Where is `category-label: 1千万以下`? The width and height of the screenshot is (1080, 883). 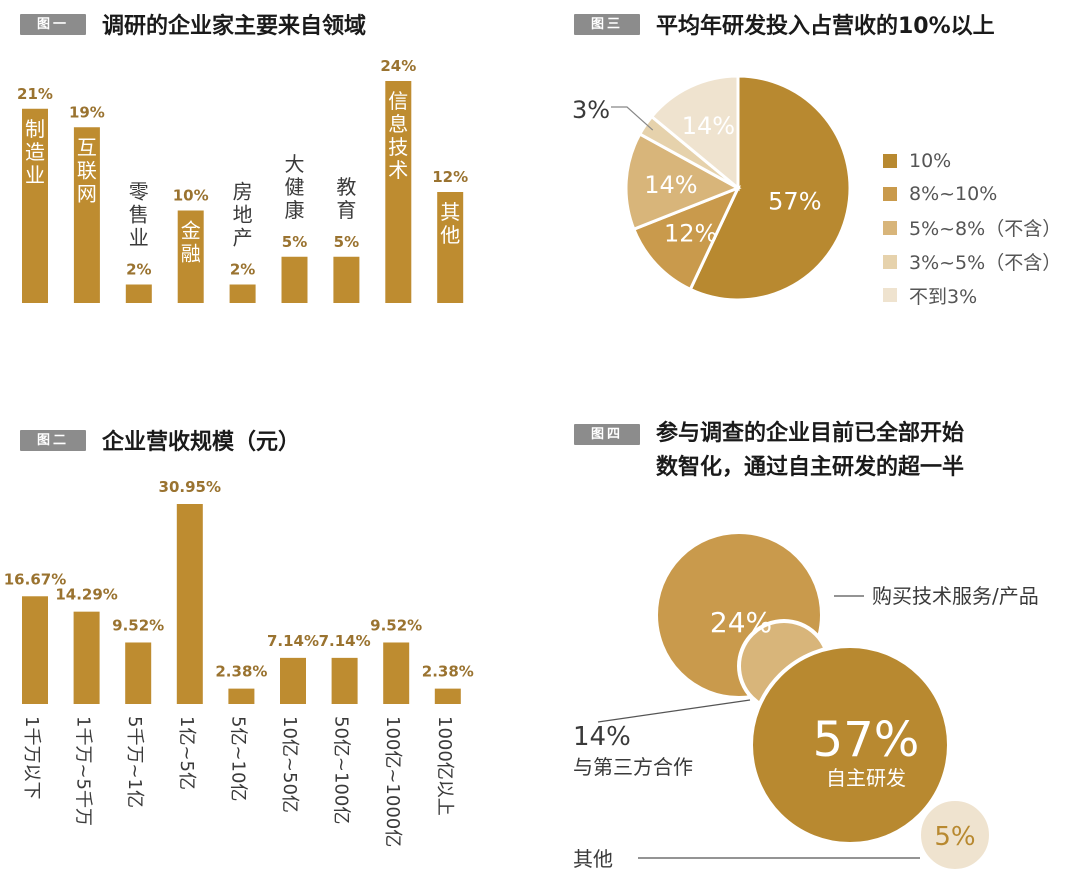 category-label: 1千万以下 is located at coordinates (31, 757).